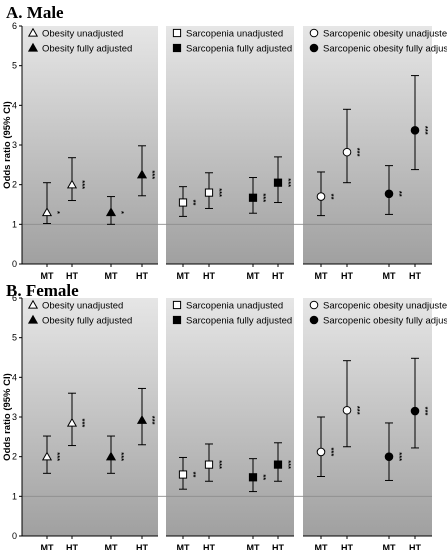 This screenshot has width=447, height=550. What do you see at coordinates (14, 338) in the screenshot?
I see `y-tick-label: 5` at bounding box center [14, 338].